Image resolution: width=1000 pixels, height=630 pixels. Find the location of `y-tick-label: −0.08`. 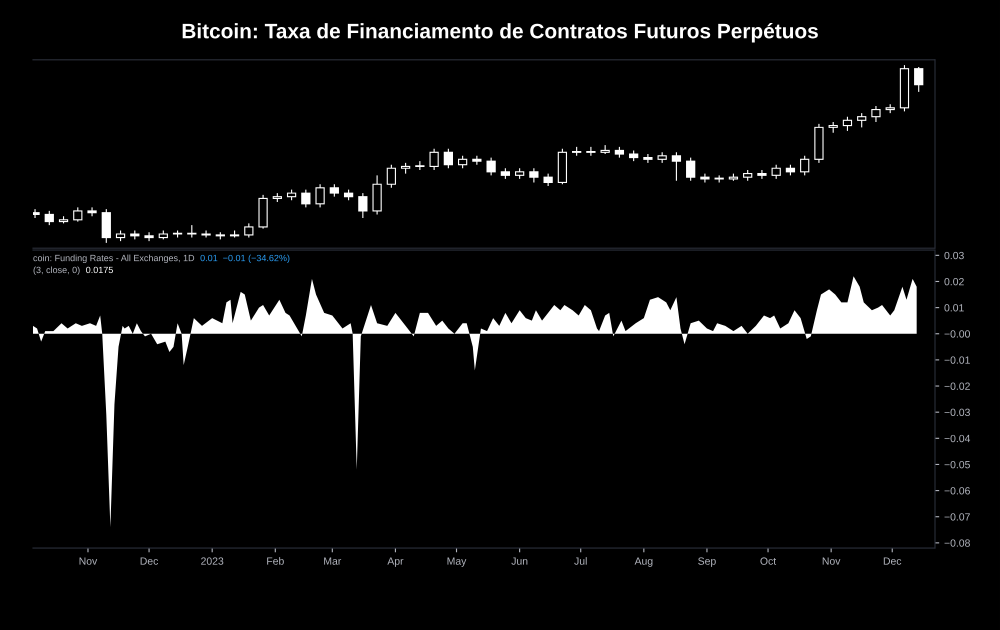

y-tick-label: −0.08 is located at coordinates (957, 543).